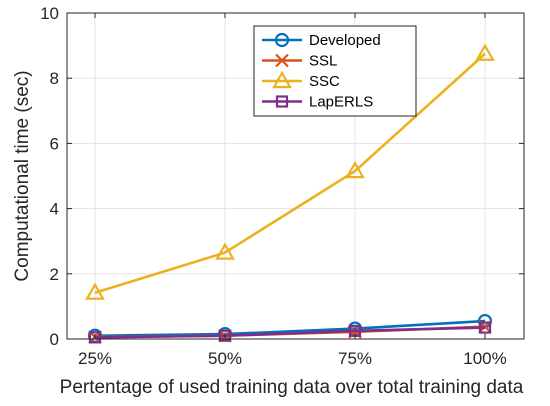 The width and height of the screenshot is (550, 406). I want to click on legend-label: SSC, so click(324, 81).